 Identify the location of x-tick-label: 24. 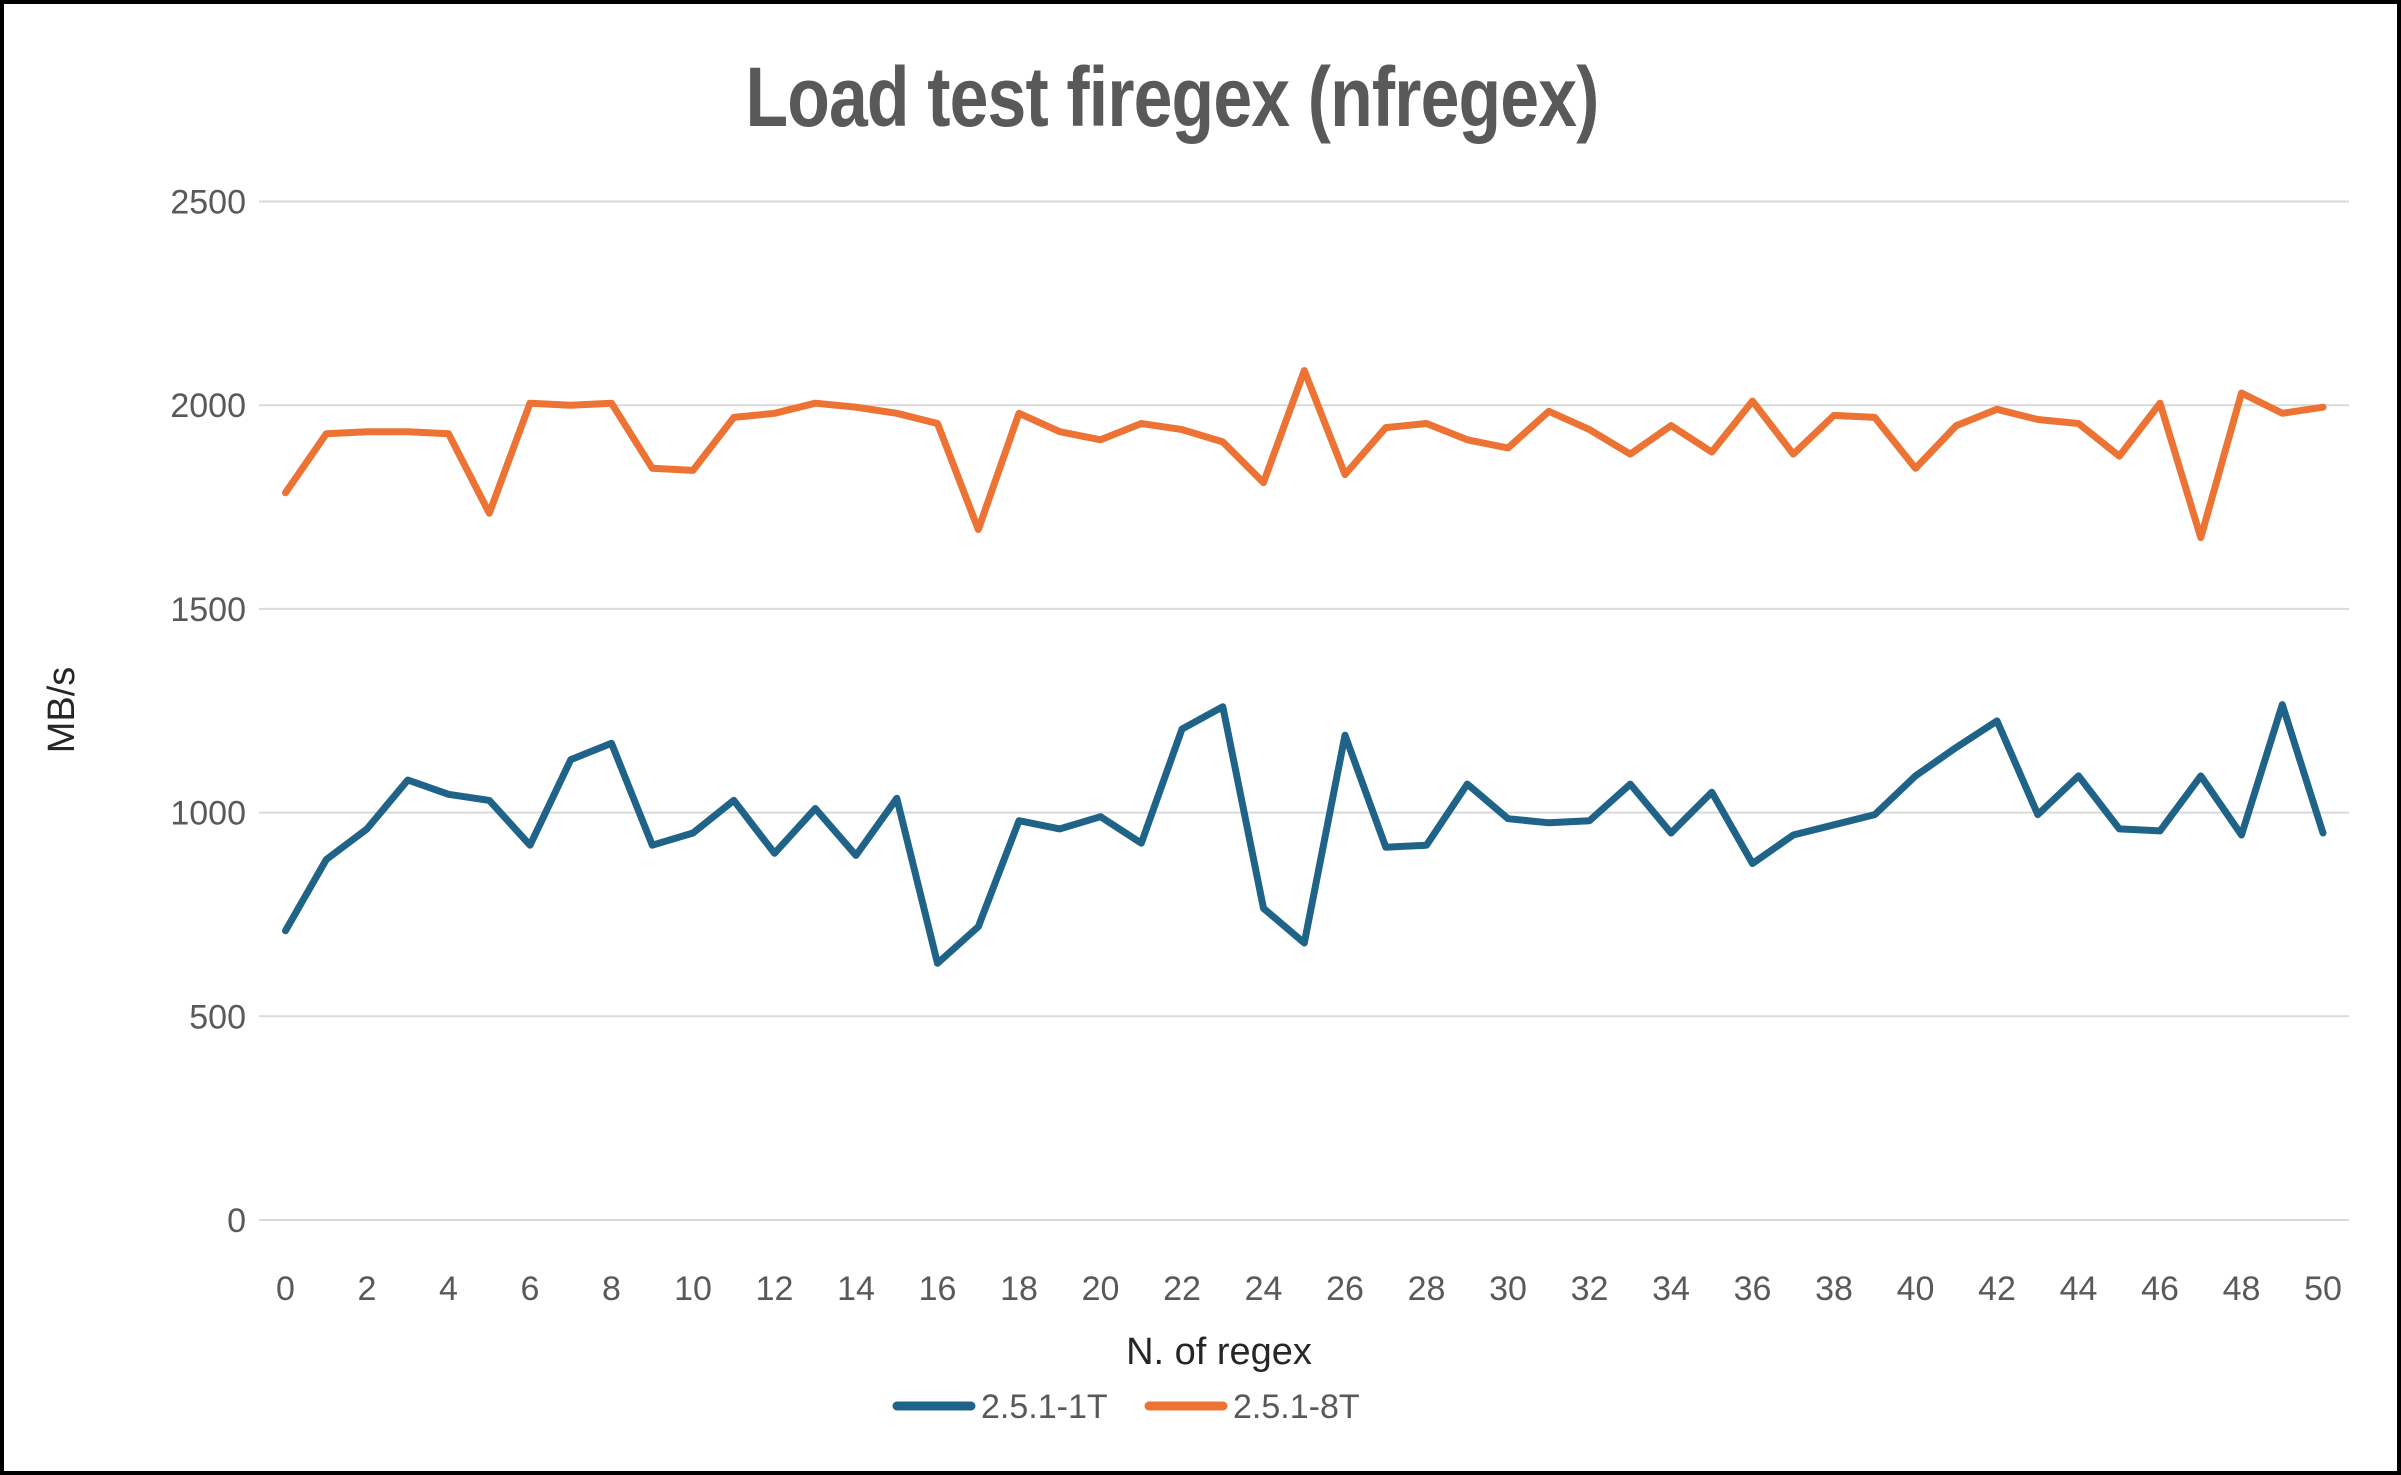
(1264, 1289).